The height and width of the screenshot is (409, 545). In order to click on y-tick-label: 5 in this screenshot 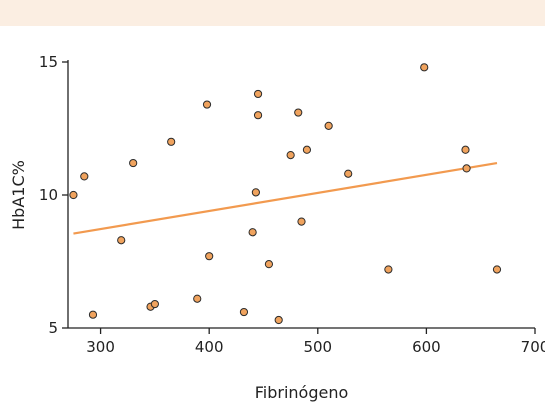, I will do `click(53, 328)`.